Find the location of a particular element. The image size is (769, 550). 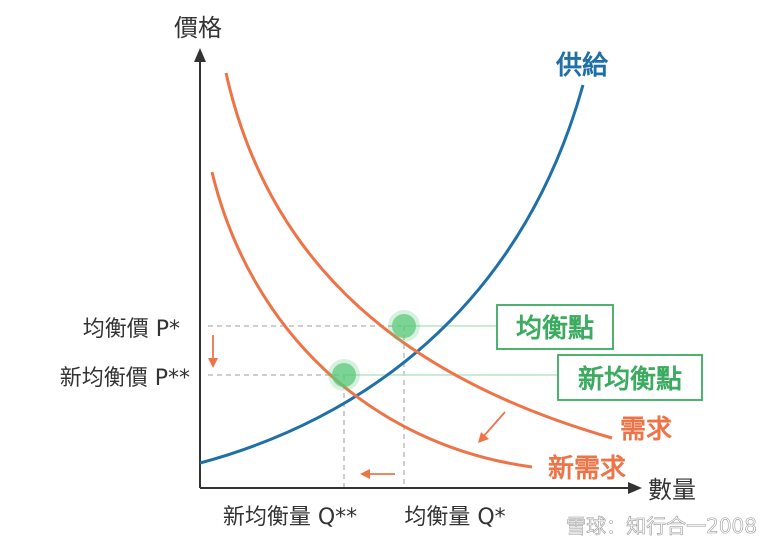

x-axis-arrow is located at coordinates (635, 488).